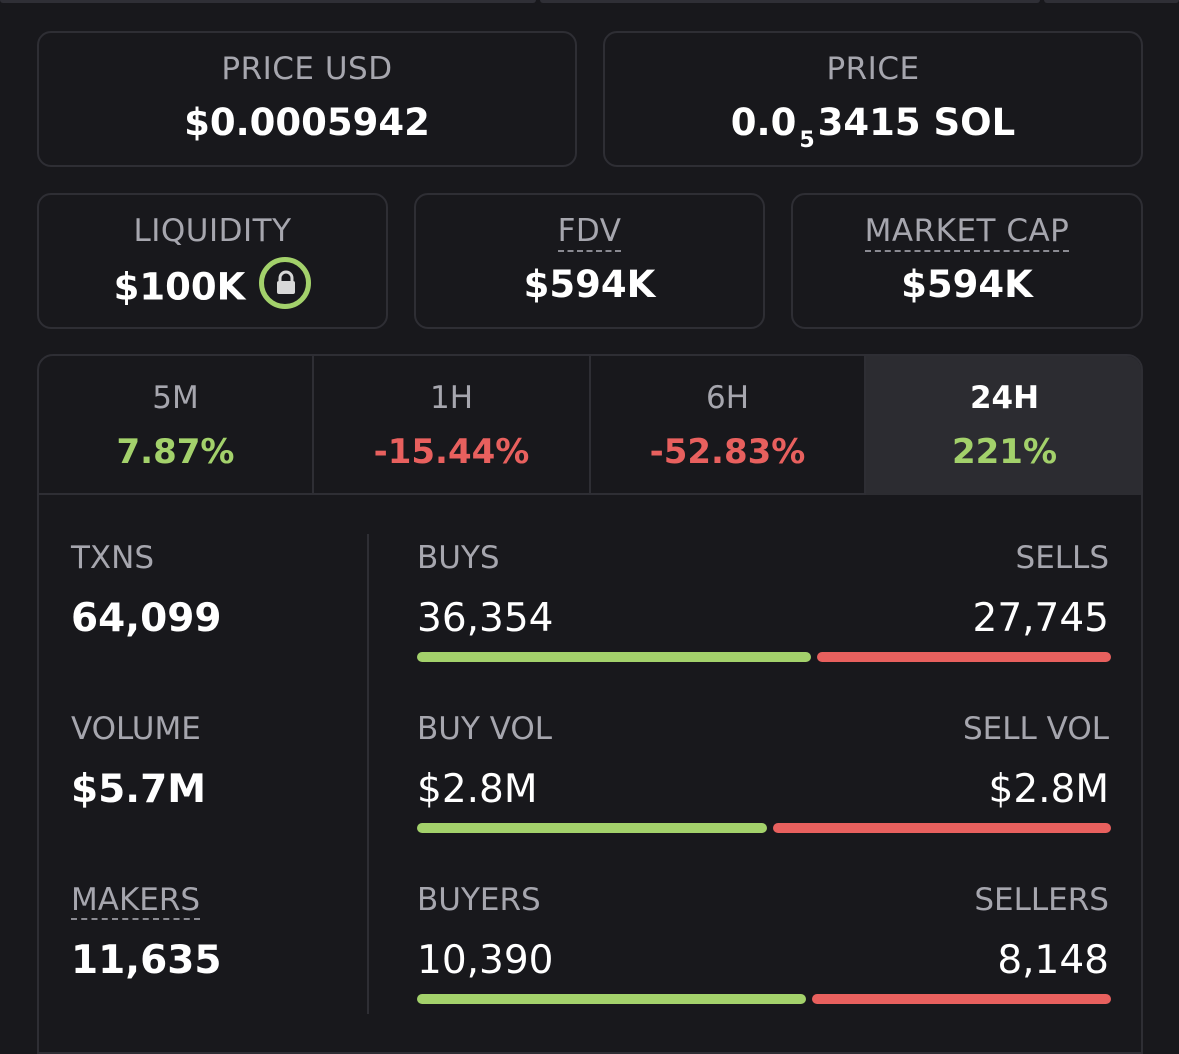 This screenshot has height=1054, width=1179. What do you see at coordinates (727, 398) in the screenshot?
I see `tab-label: 6H` at bounding box center [727, 398].